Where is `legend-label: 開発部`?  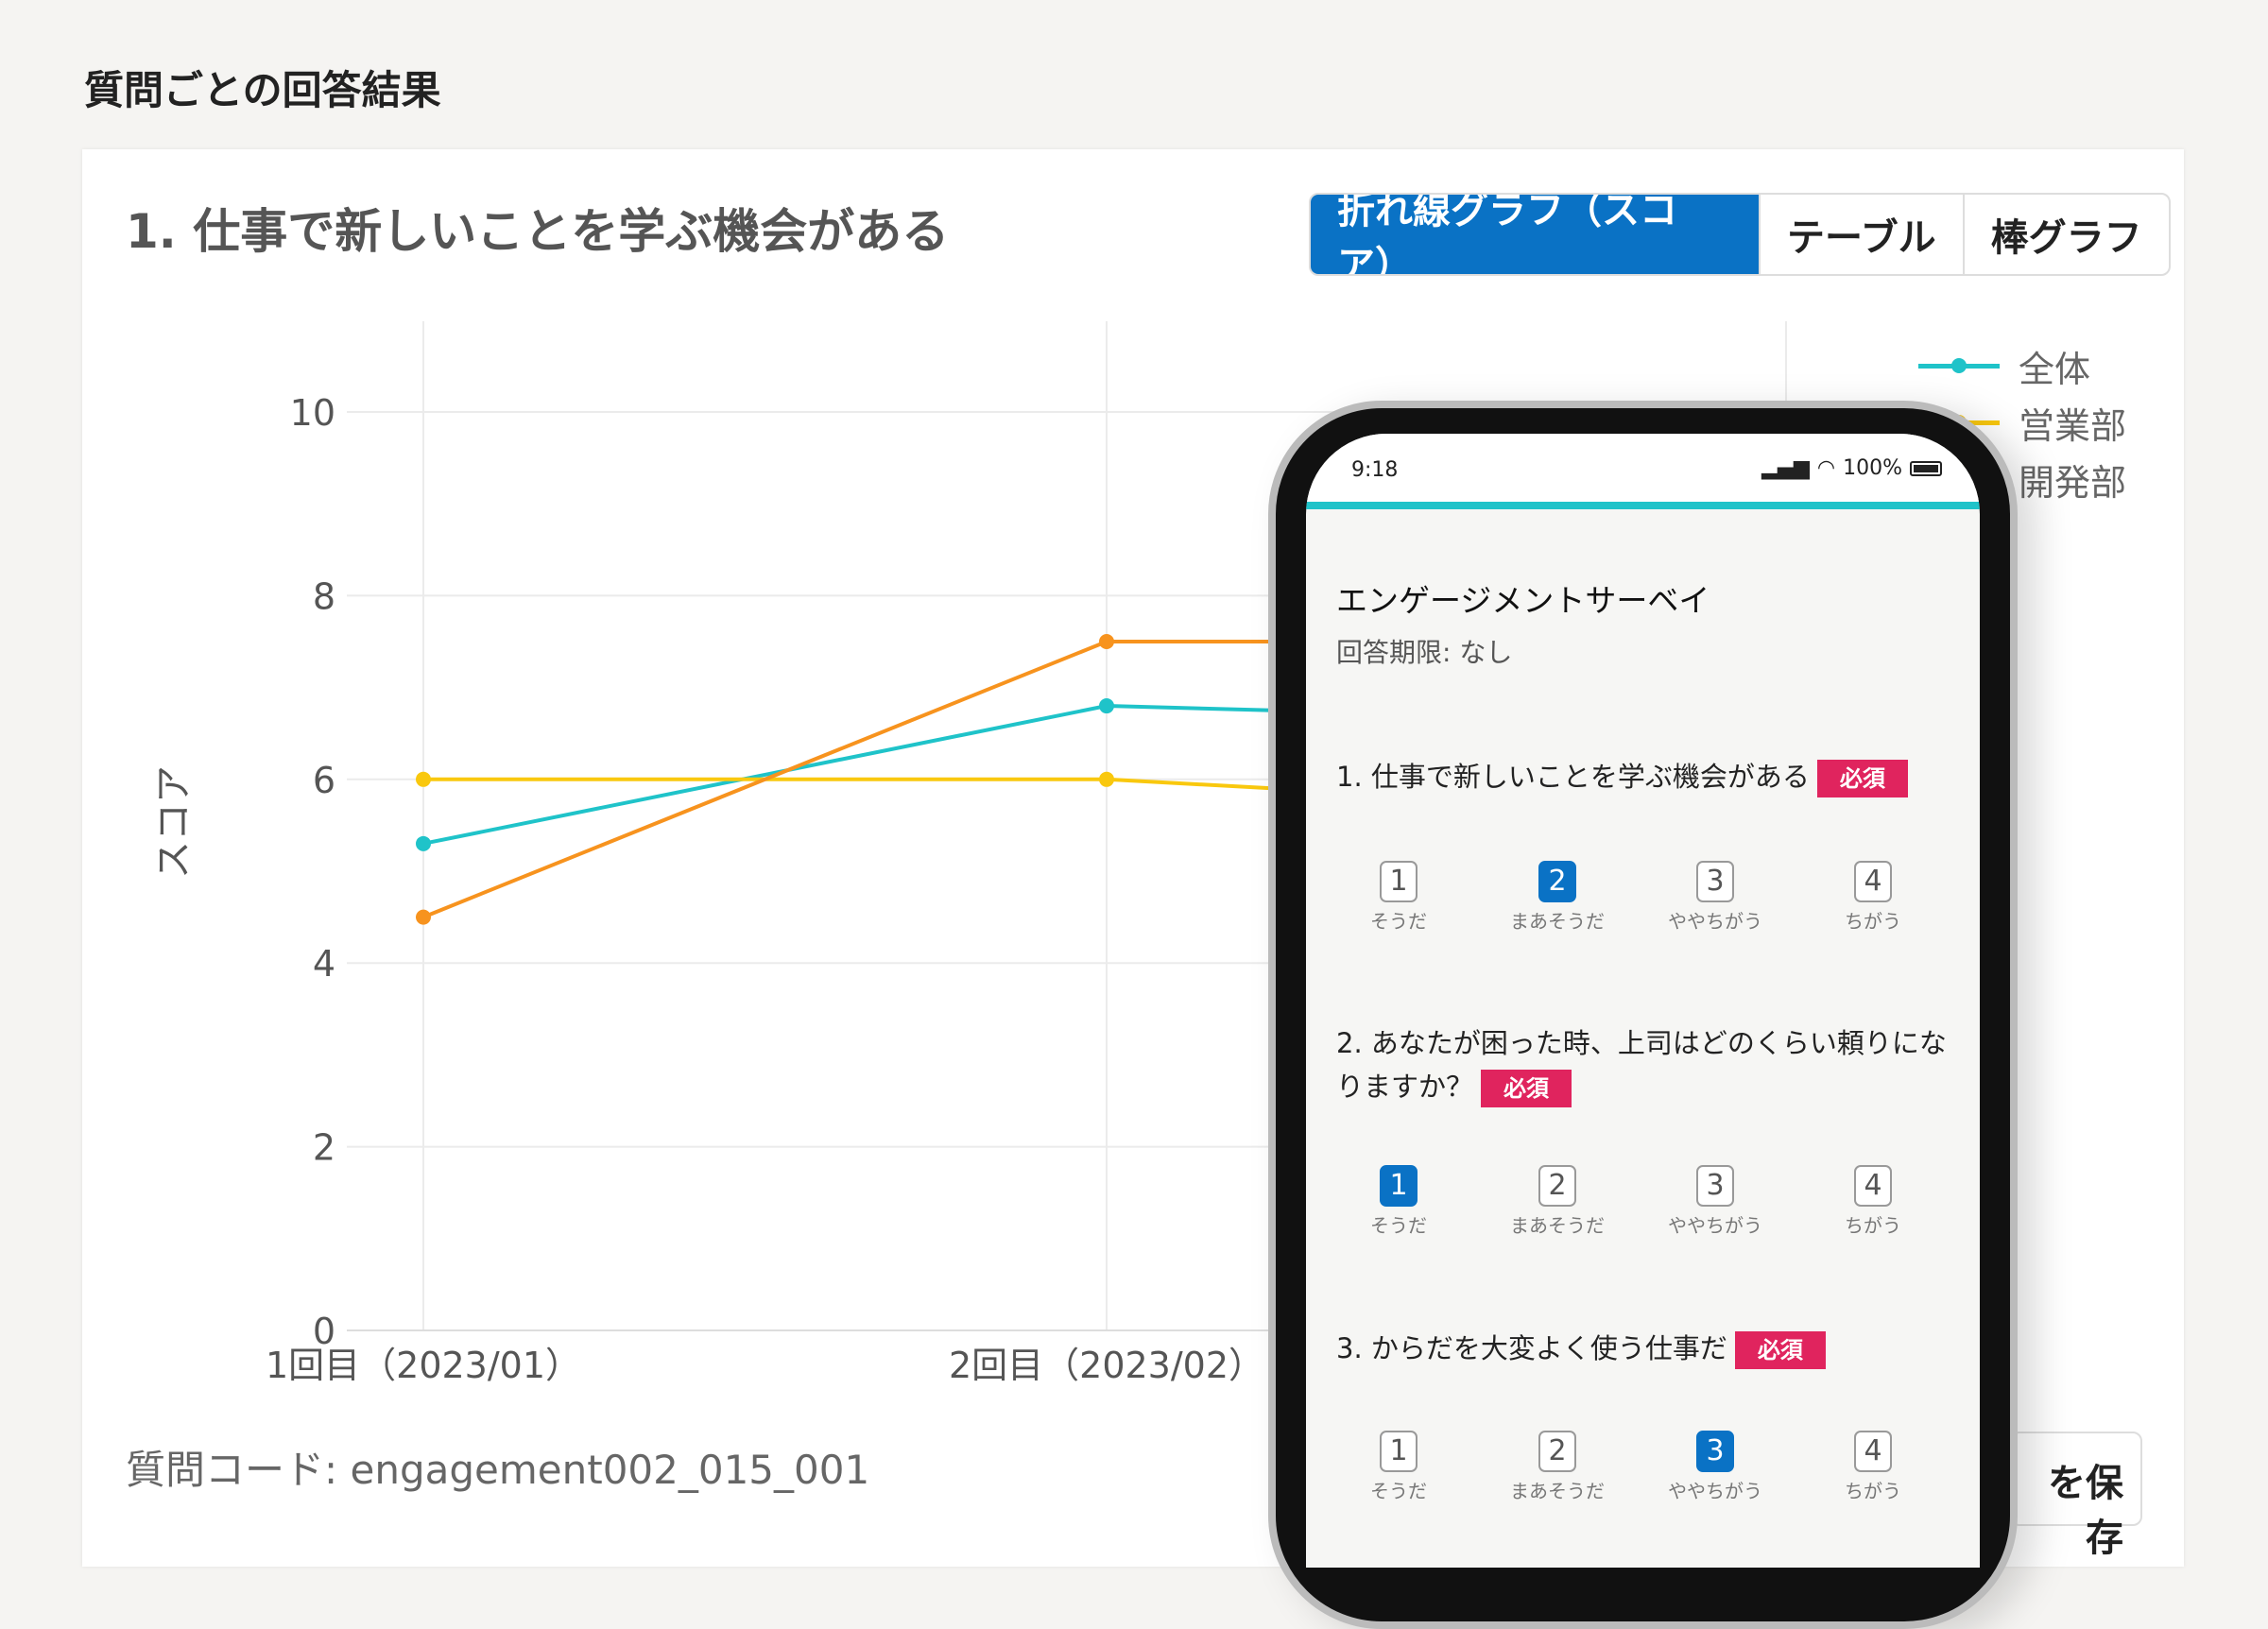
legend-label: 開発部 is located at coordinates (2073, 483).